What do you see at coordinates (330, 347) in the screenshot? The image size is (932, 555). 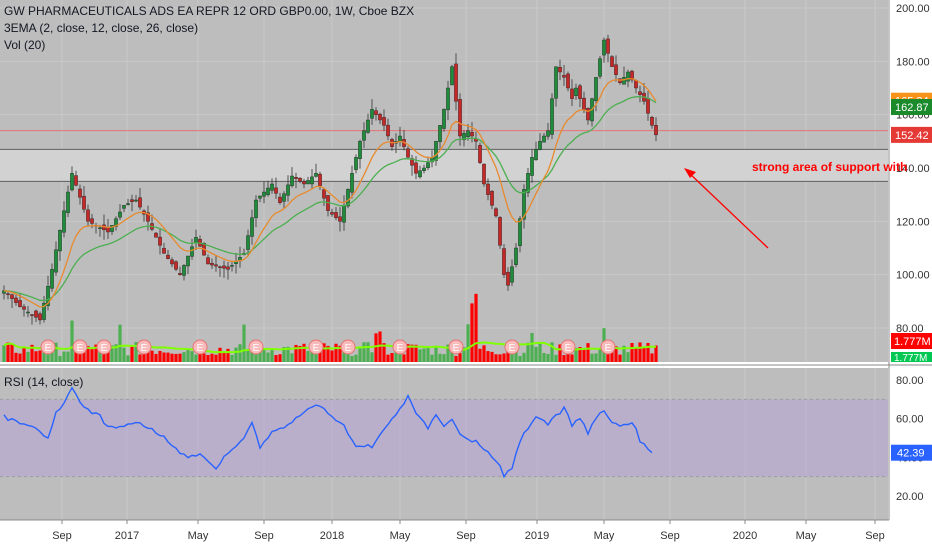 I see `volume-ma-line` at bounding box center [330, 347].